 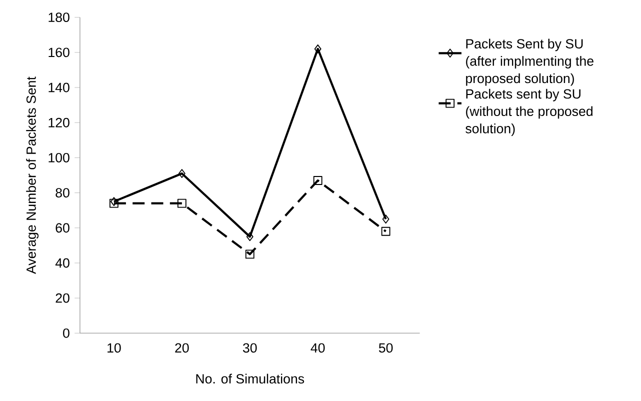 I want to click on y-tick-label: 160, so click(x=59, y=53).